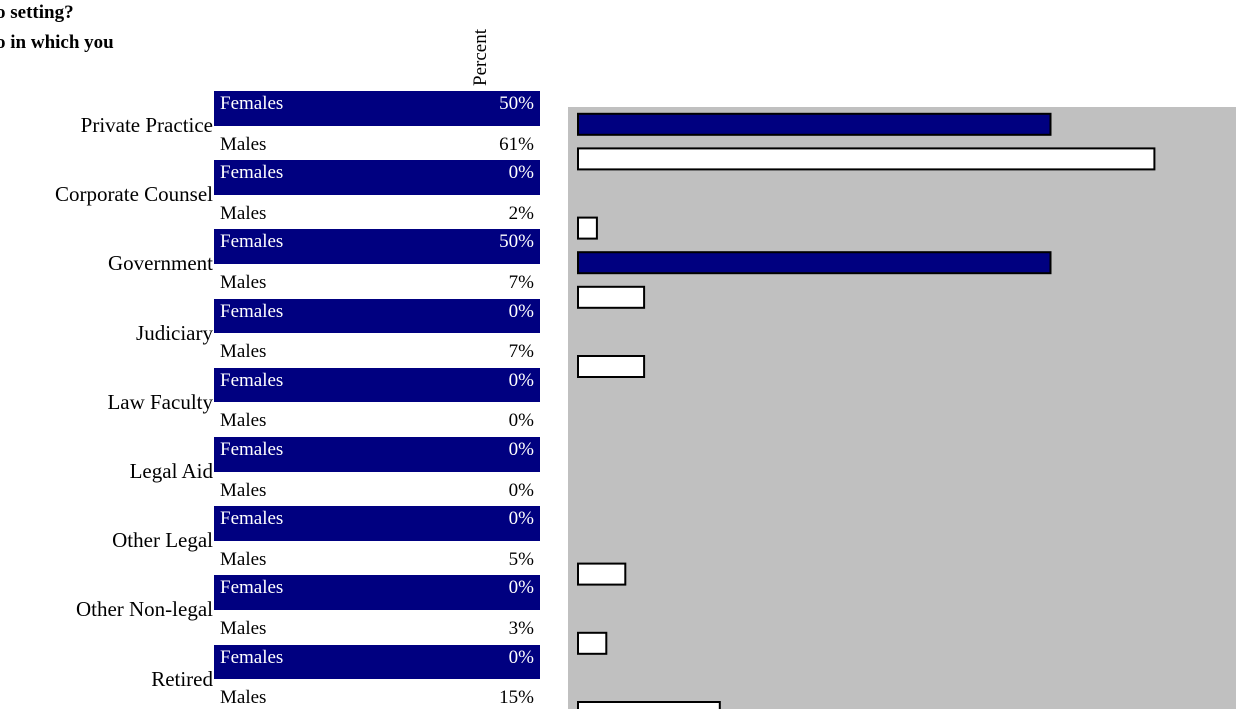  Describe the element at coordinates (592, 643) in the screenshot. I see `bar-males-other-non-legal` at that location.